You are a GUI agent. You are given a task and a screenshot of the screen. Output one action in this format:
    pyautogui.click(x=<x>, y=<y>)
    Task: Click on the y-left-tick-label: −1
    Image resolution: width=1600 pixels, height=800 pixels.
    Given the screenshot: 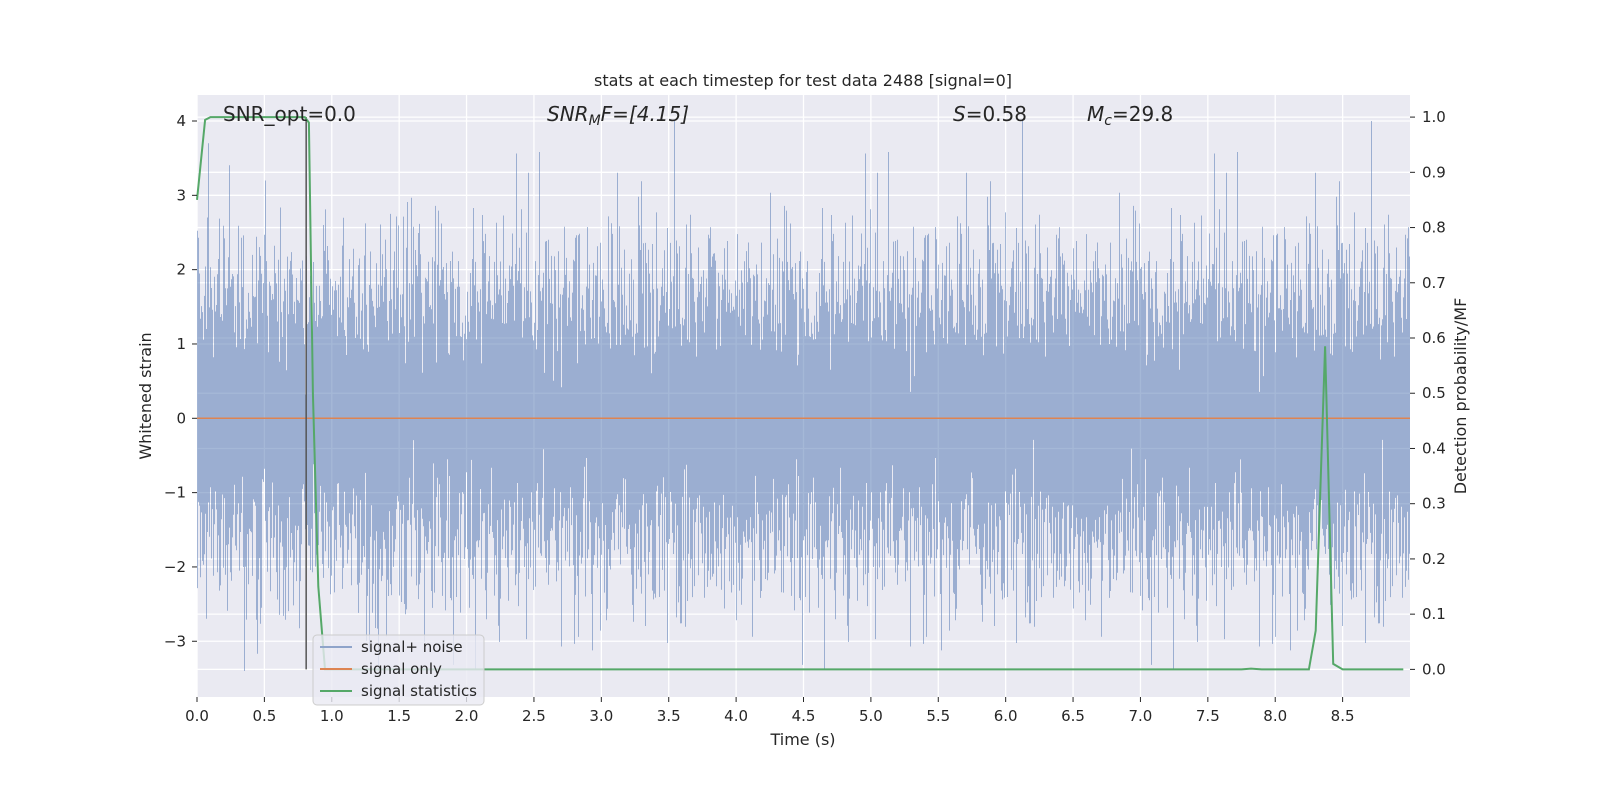 What is the action you would take?
    pyautogui.click(x=175, y=493)
    